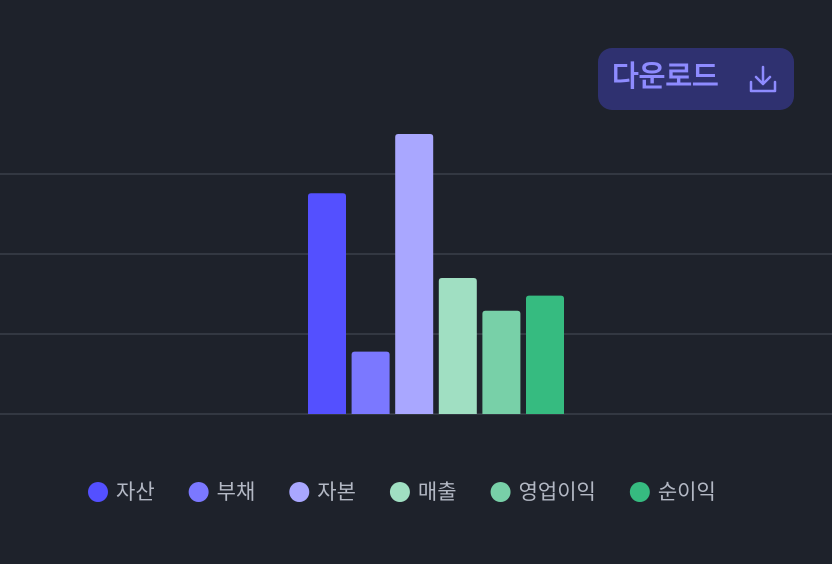 Image resolution: width=832 pixels, height=564 pixels. I want to click on legend-label: 영업이익, so click(557, 492).